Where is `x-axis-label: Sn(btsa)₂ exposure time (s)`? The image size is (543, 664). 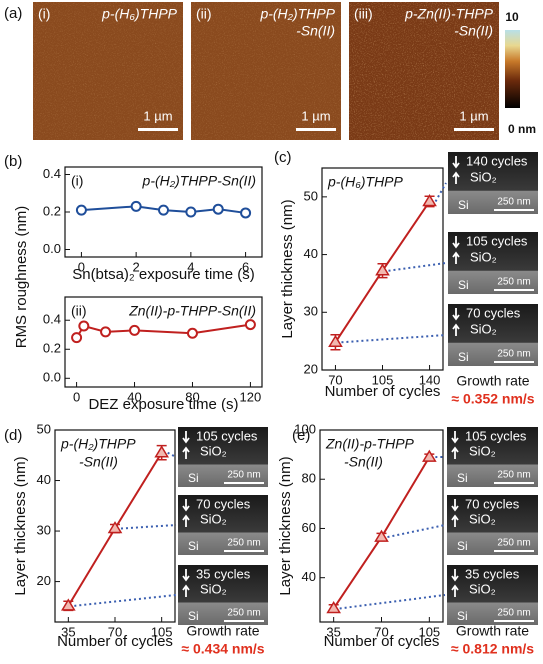
x-axis-label: Sn(btsa)₂ exposure time (s) is located at coordinates (163, 274).